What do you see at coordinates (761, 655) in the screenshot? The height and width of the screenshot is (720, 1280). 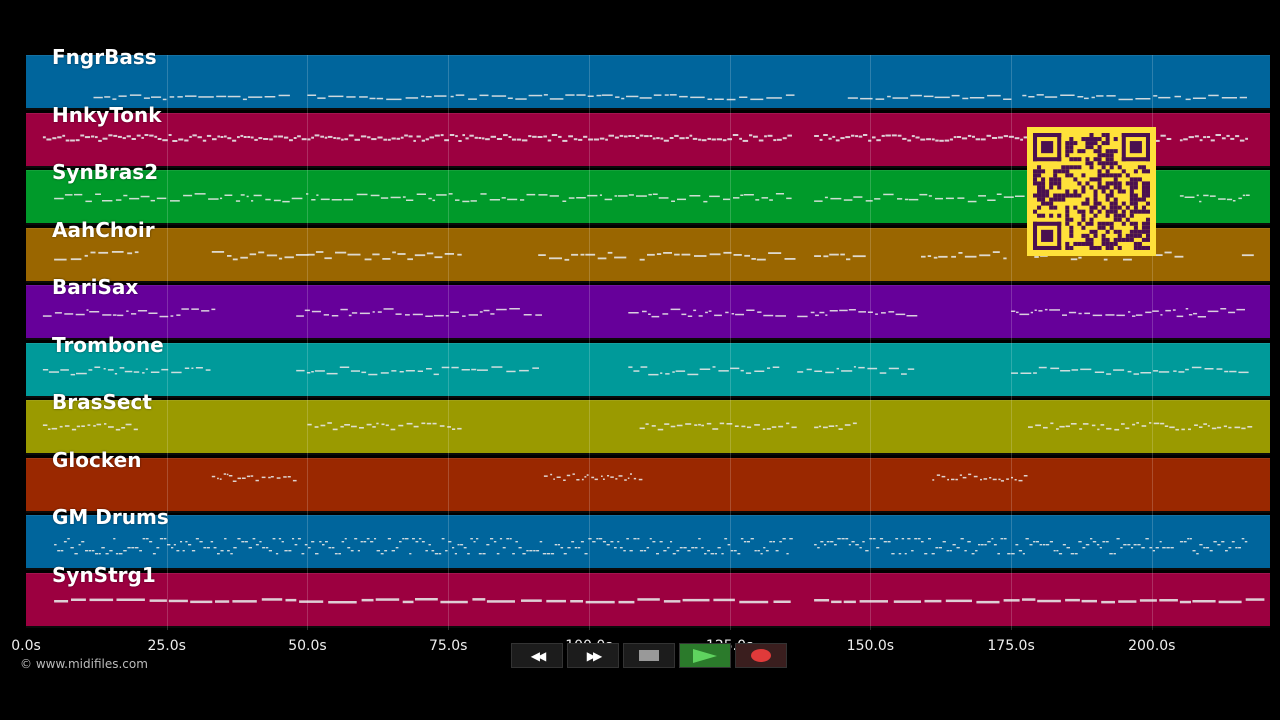 I see `record-button` at bounding box center [761, 655].